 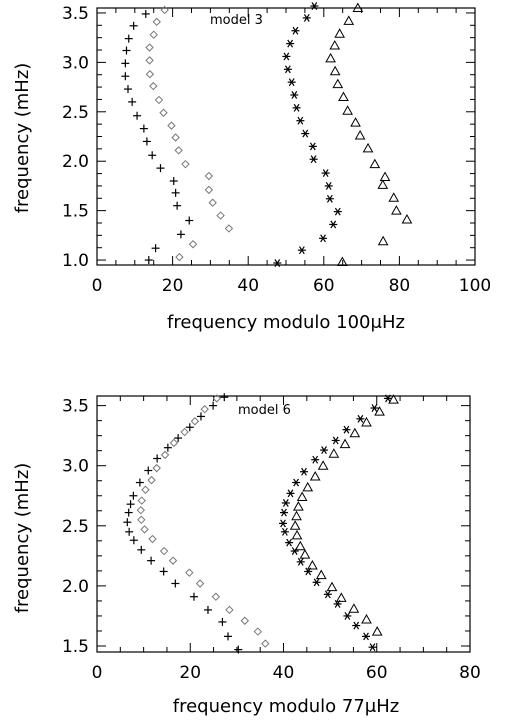 What do you see at coordinates (75, 261) in the screenshot?
I see `y-tick-label: 1.0` at bounding box center [75, 261].